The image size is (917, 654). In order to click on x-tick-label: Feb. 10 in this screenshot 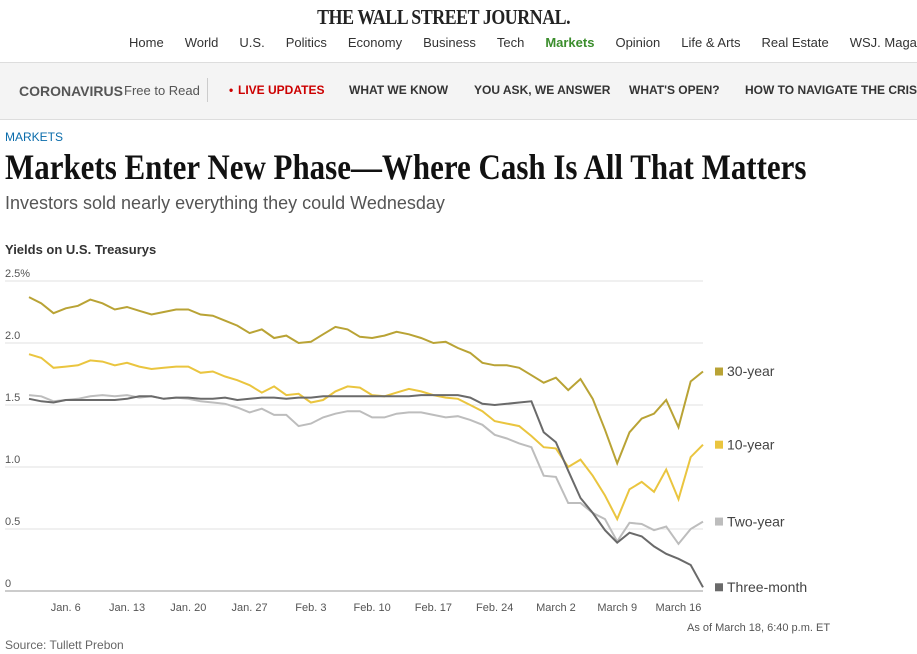, I will do `click(371, 608)`.